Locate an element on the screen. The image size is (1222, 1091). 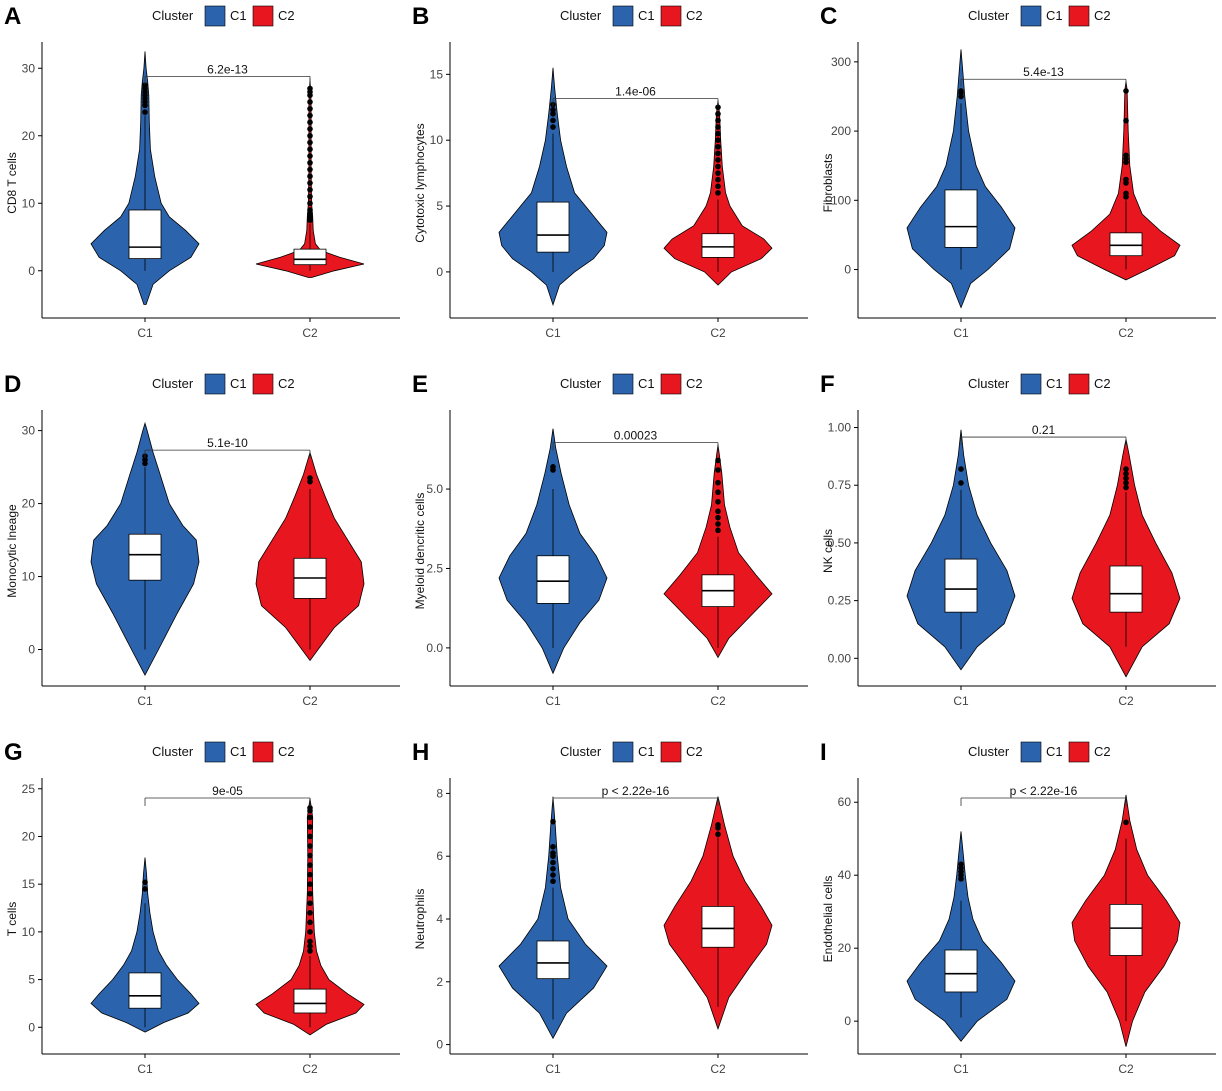
p-value-label: 5.4e-13 is located at coordinates (1043, 72).